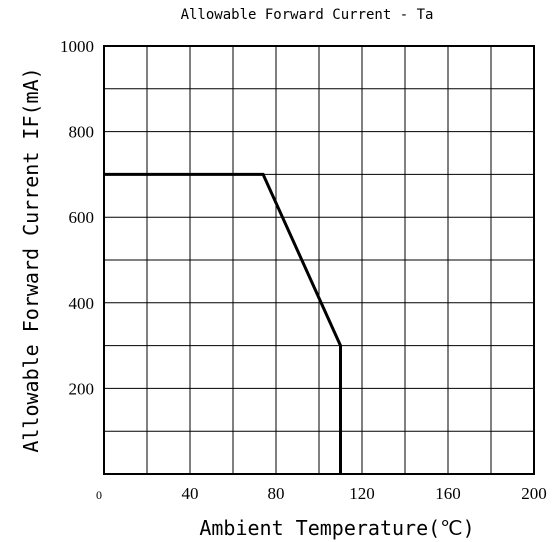 This screenshot has height=542, width=558. I want to click on x-tick-label: 80, so click(276, 493).